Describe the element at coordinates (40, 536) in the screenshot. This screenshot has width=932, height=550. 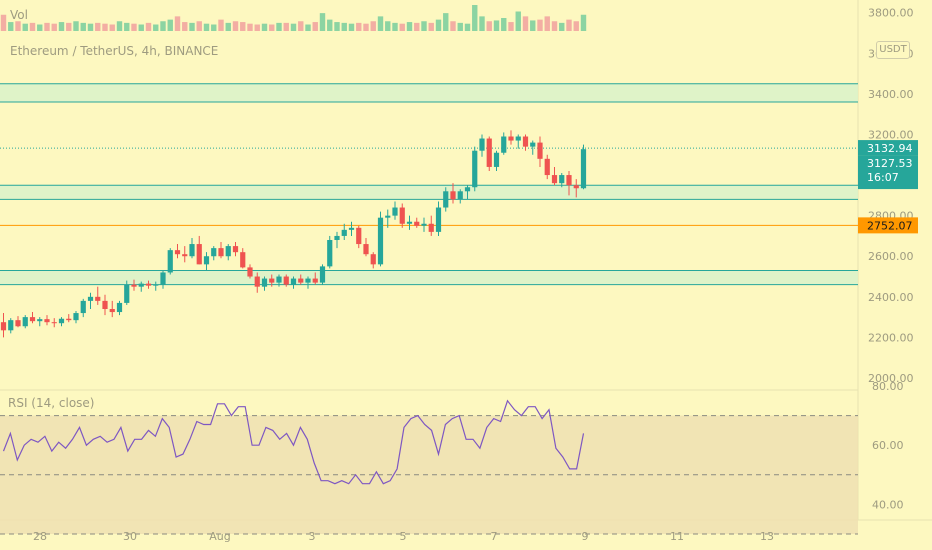
I see `time-axis-tick: 28` at that location.